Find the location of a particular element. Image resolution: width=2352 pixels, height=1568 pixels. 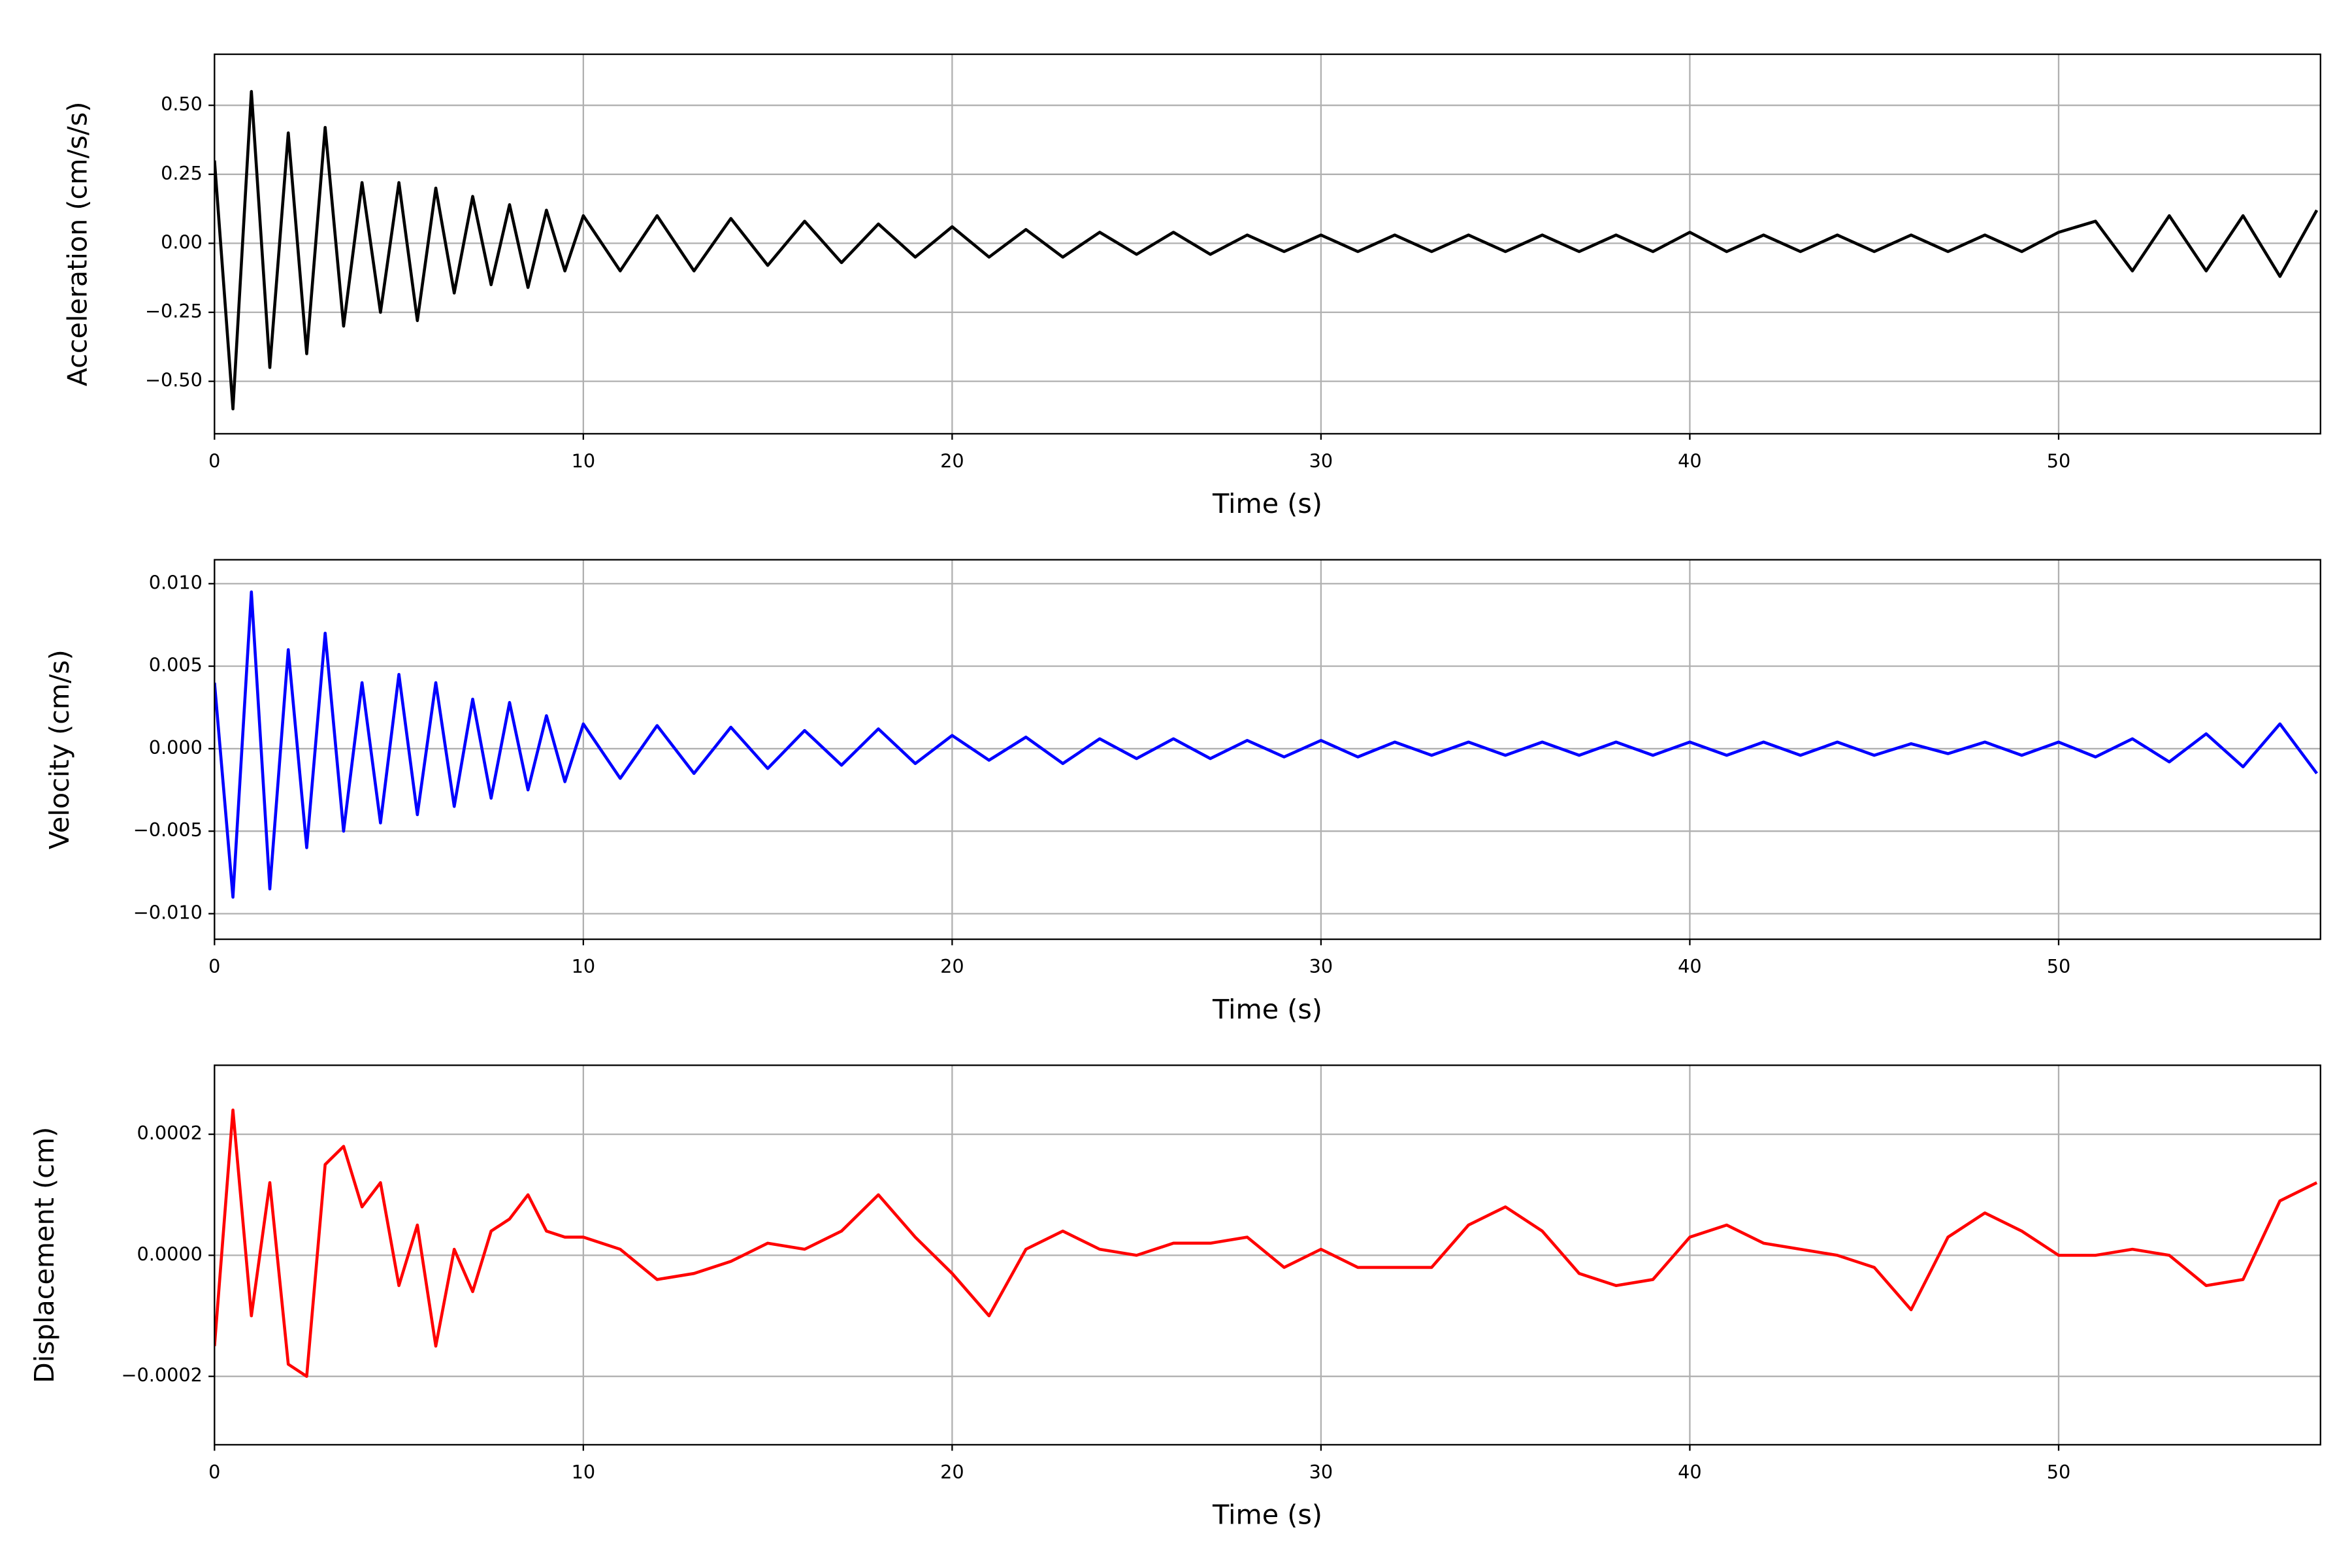

y-tick-label: −0.50 is located at coordinates (174, 380).